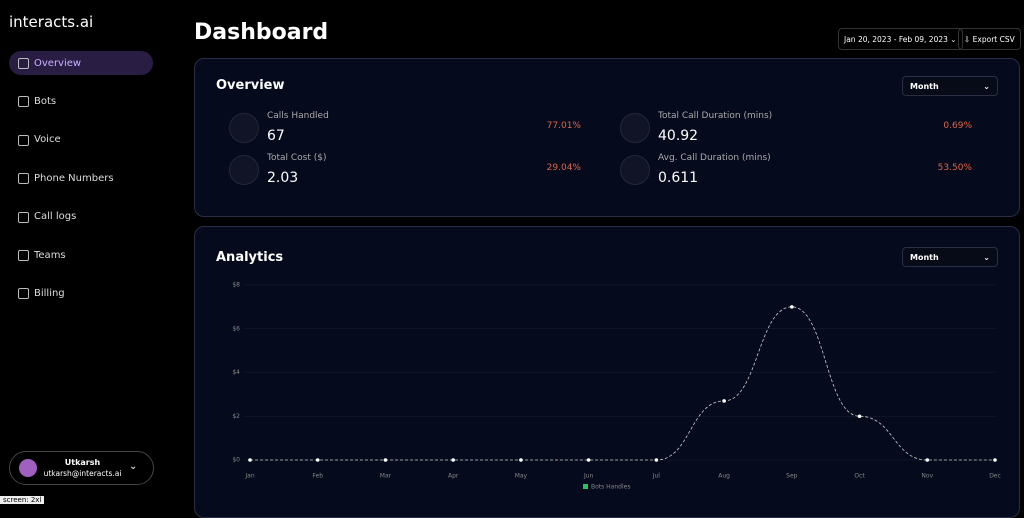 This screenshot has width=1024, height=518. I want to click on export-button: ⇩ Export CSV, so click(989, 39).